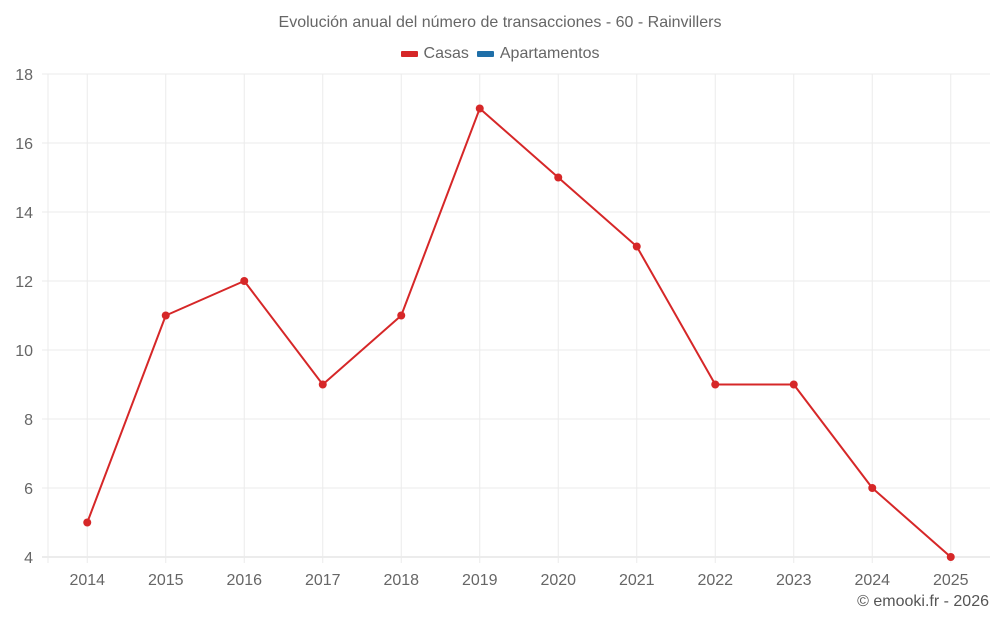 This screenshot has width=1000, height=625. What do you see at coordinates (24, 282) in the screenshot?
I see `y-tick-label: 12` at bounding box center [24, 282].